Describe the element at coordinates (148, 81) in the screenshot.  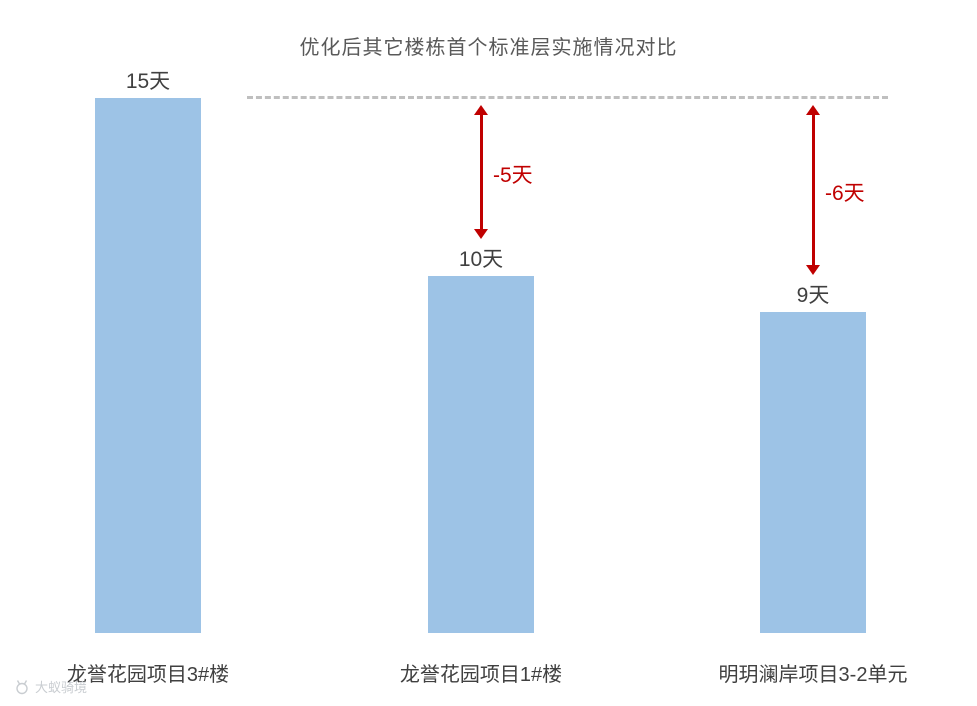
I see `value-label-1: 15天` at that location.